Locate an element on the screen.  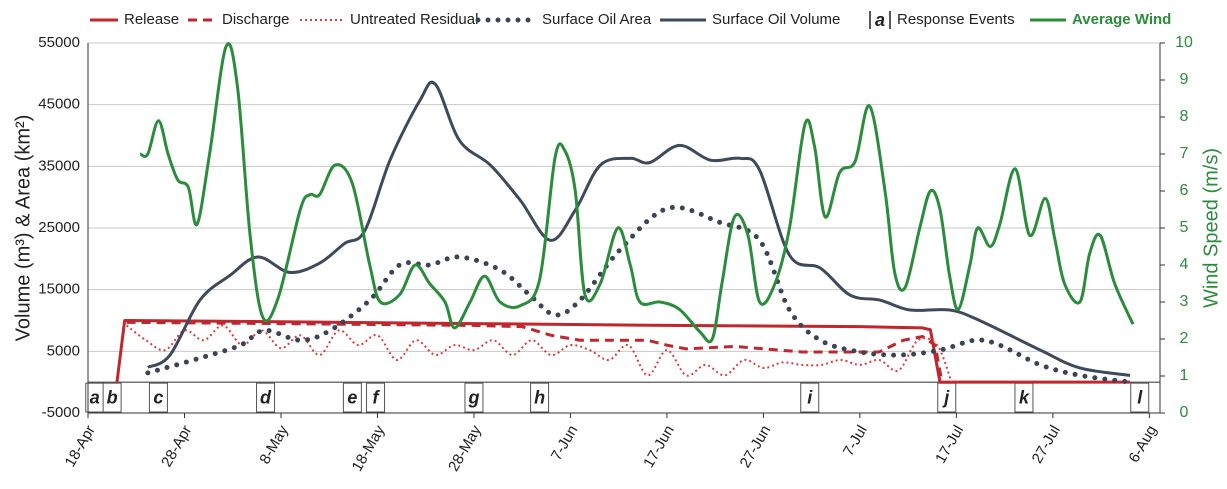
event-label: e is located at coordinates (352, 397).